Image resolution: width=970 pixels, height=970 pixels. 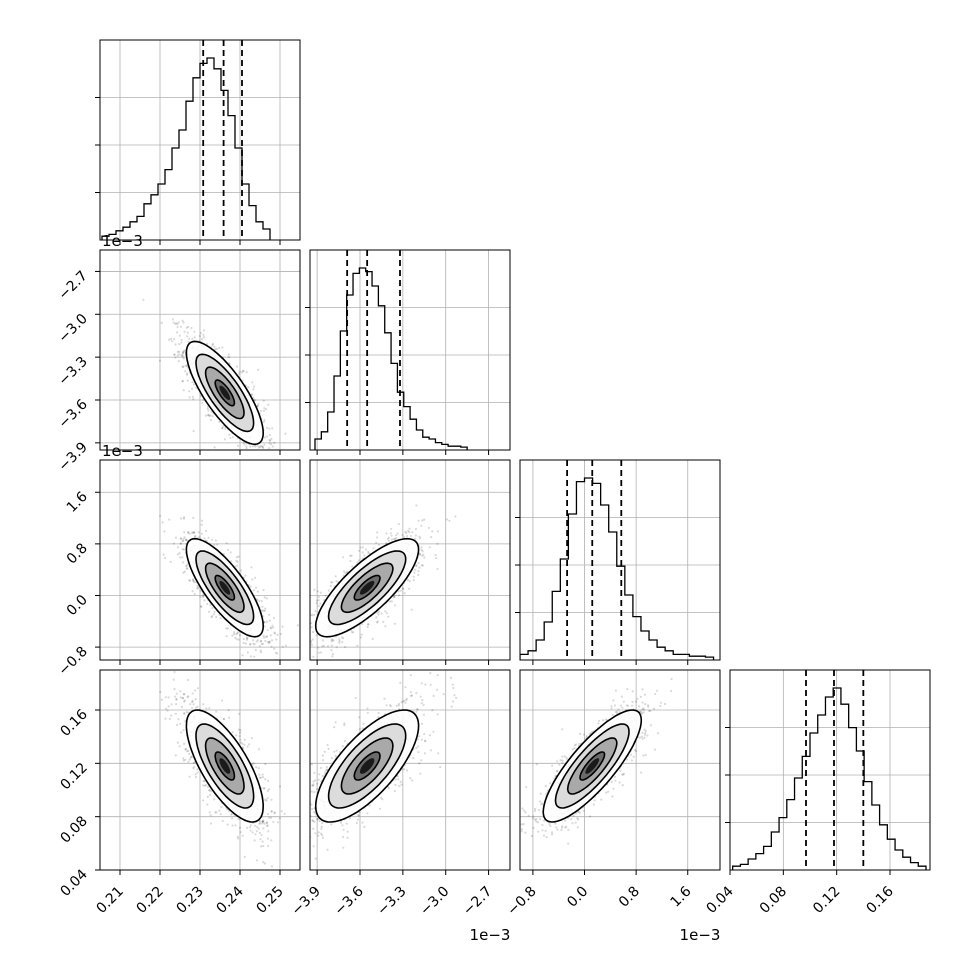 What do you see at coordinates (72, 328) in the screenshot?
I see `y-tick-label: −3.0` at bounding box center [72, 328].